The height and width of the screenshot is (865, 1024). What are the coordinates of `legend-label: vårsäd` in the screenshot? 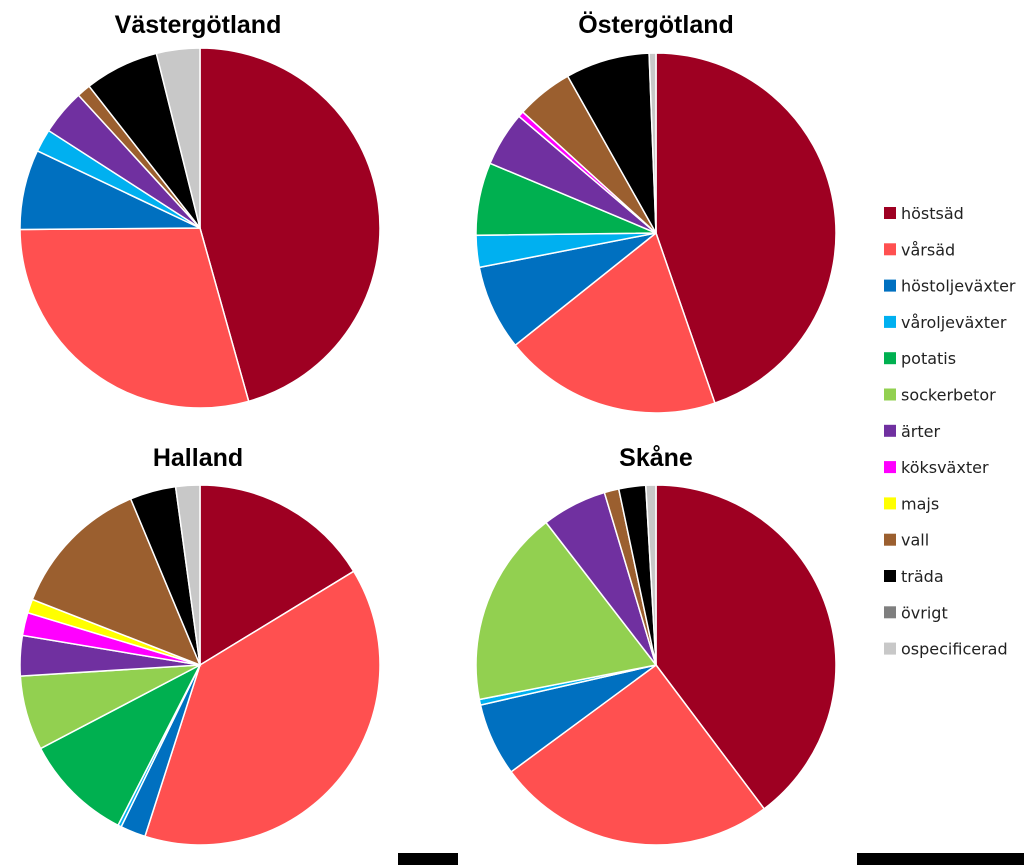 It's located at (928, 249).